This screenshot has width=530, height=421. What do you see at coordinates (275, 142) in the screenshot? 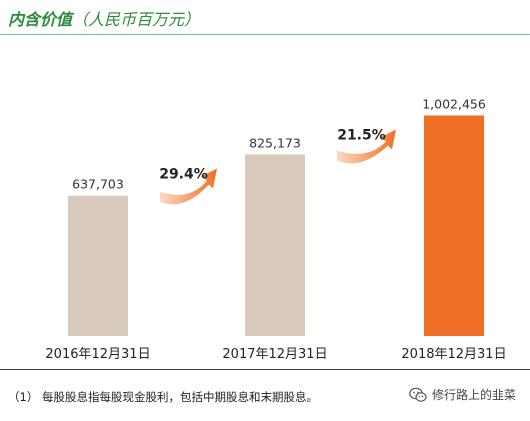
I see `bar-value-label-2: 825,173` at bounding box center [275, 142].